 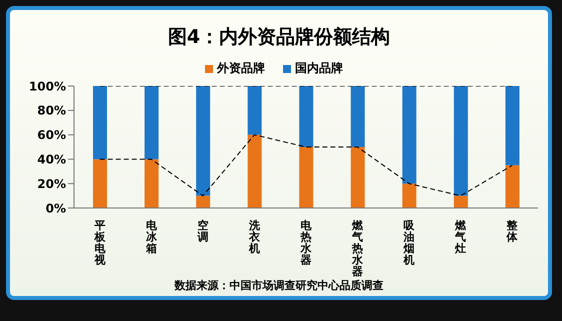 I want to click on y-tick-label: 0%, so click(x=56, y=208).